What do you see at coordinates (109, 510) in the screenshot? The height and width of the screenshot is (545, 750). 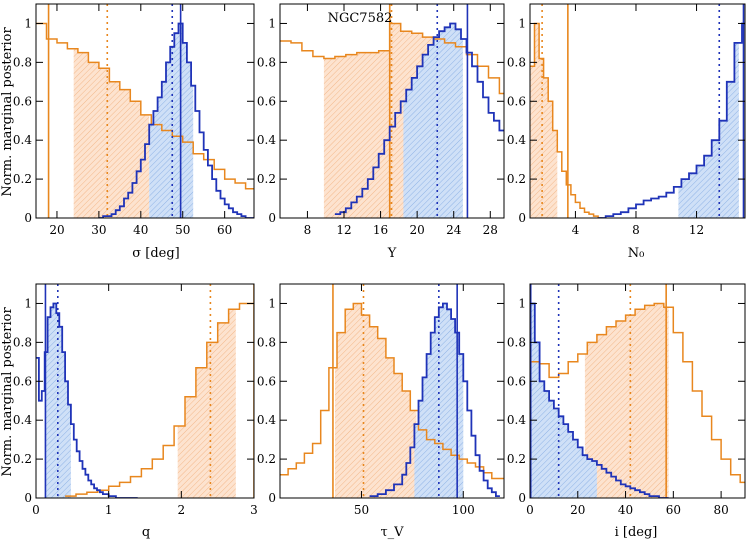 I see `x-tick-label-q: 1` at bounding box center [109, 510].